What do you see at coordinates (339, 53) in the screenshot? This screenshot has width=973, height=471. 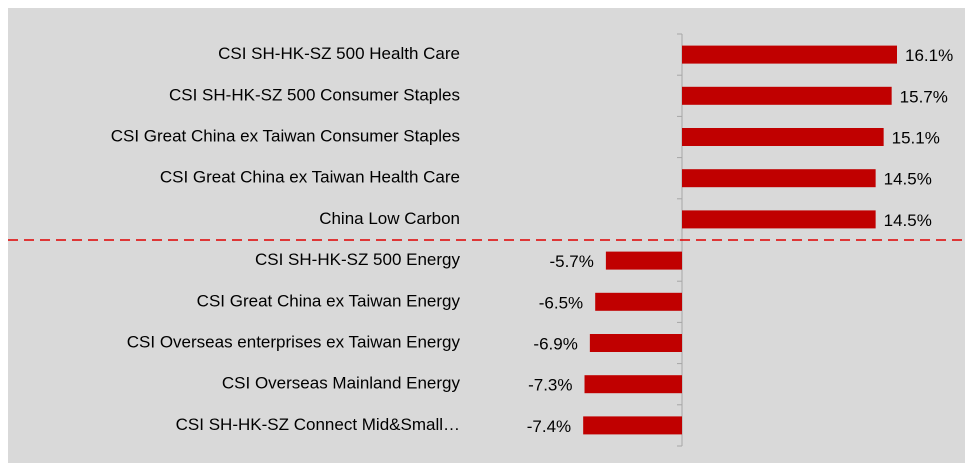 I see `category-label: CSI SH-HK-SZ 500 Health Care` at bounding box center [339, 53].